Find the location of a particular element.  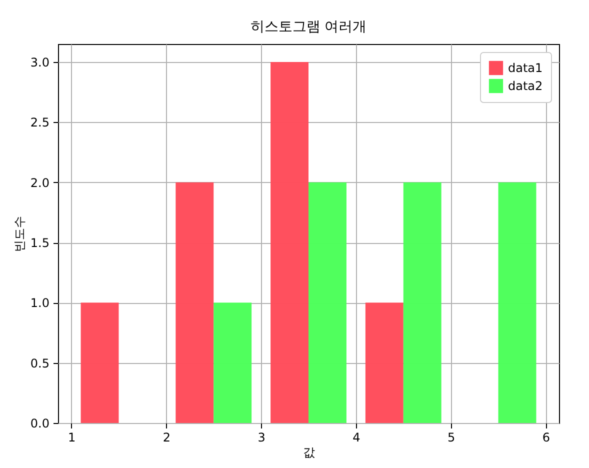

x-axis-title: 값 is located at coordinates (309, 453).